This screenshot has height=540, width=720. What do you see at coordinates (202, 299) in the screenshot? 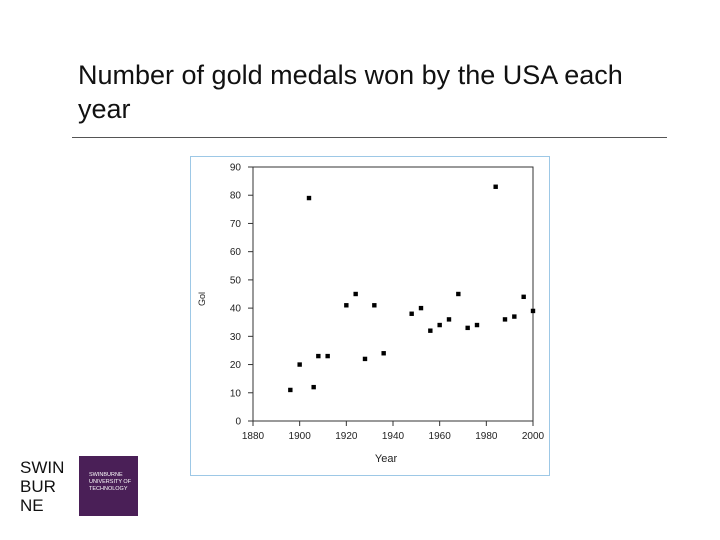
I see `y-axis-label: Gol` at bounding box center [202, 299].